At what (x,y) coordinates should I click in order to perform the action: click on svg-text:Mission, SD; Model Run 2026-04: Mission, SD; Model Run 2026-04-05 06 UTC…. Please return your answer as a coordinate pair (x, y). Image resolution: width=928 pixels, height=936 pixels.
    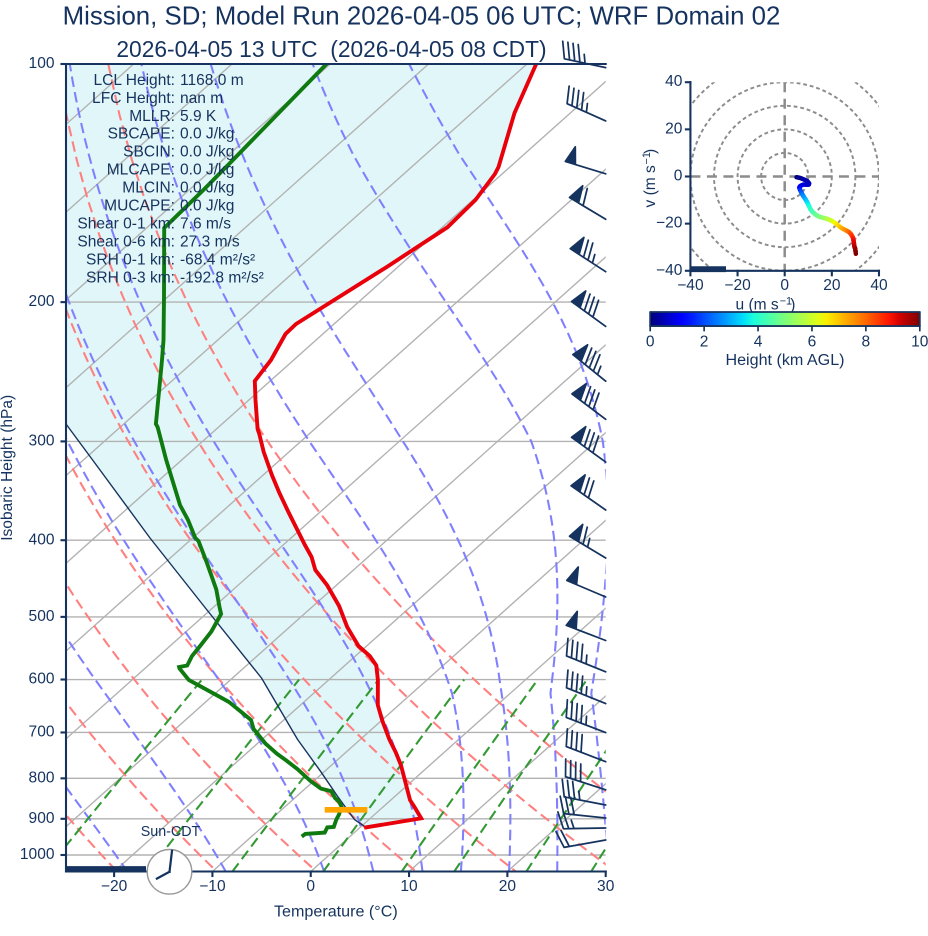
    Looking at the image, I should click on (422, 17).